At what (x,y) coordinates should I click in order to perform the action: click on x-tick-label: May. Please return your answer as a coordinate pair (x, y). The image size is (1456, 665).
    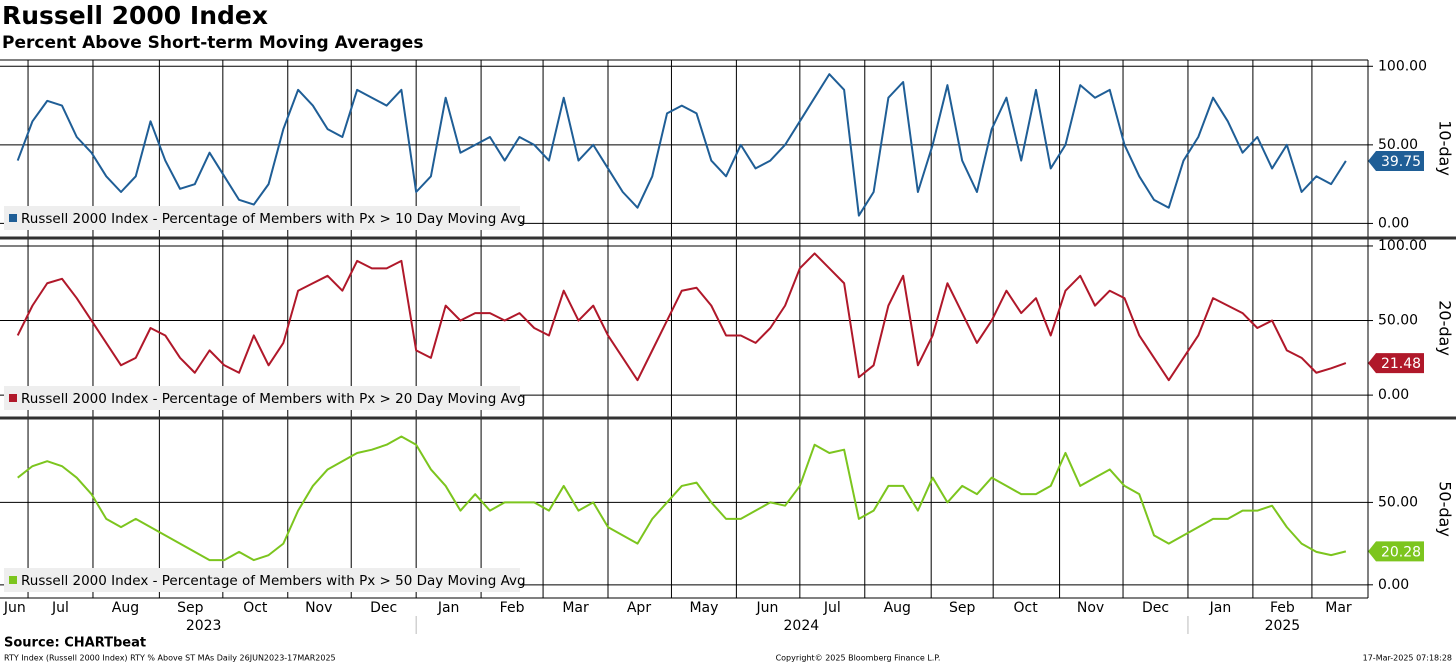
    Looking at the image, I should click on (703, 608).